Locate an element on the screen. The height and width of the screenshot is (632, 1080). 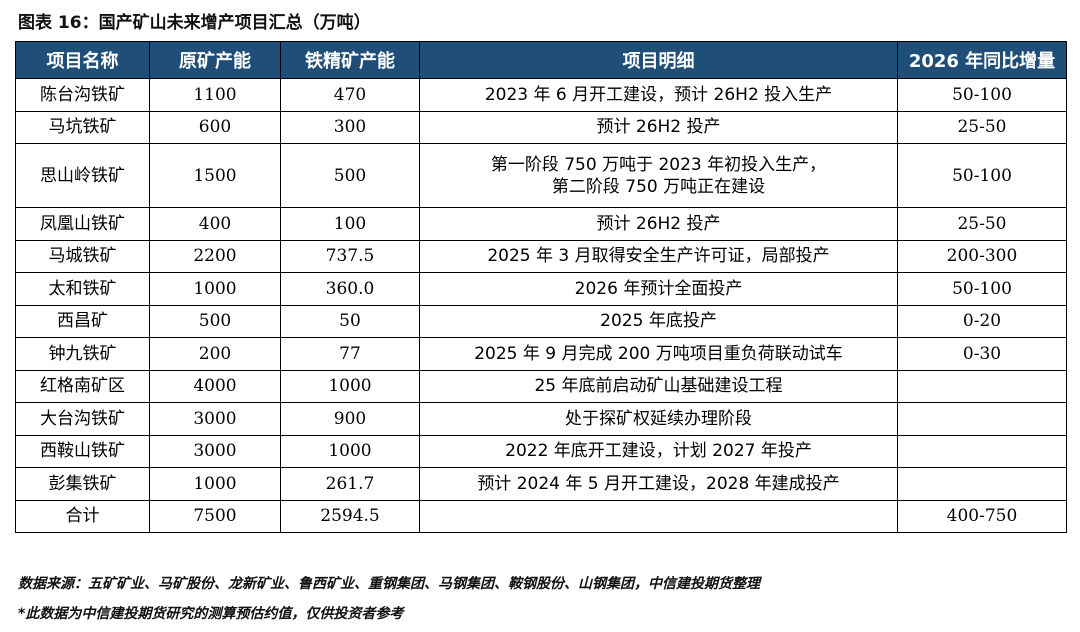
cell-2026-increment: 0-30 is located at coordinates (982, 354).